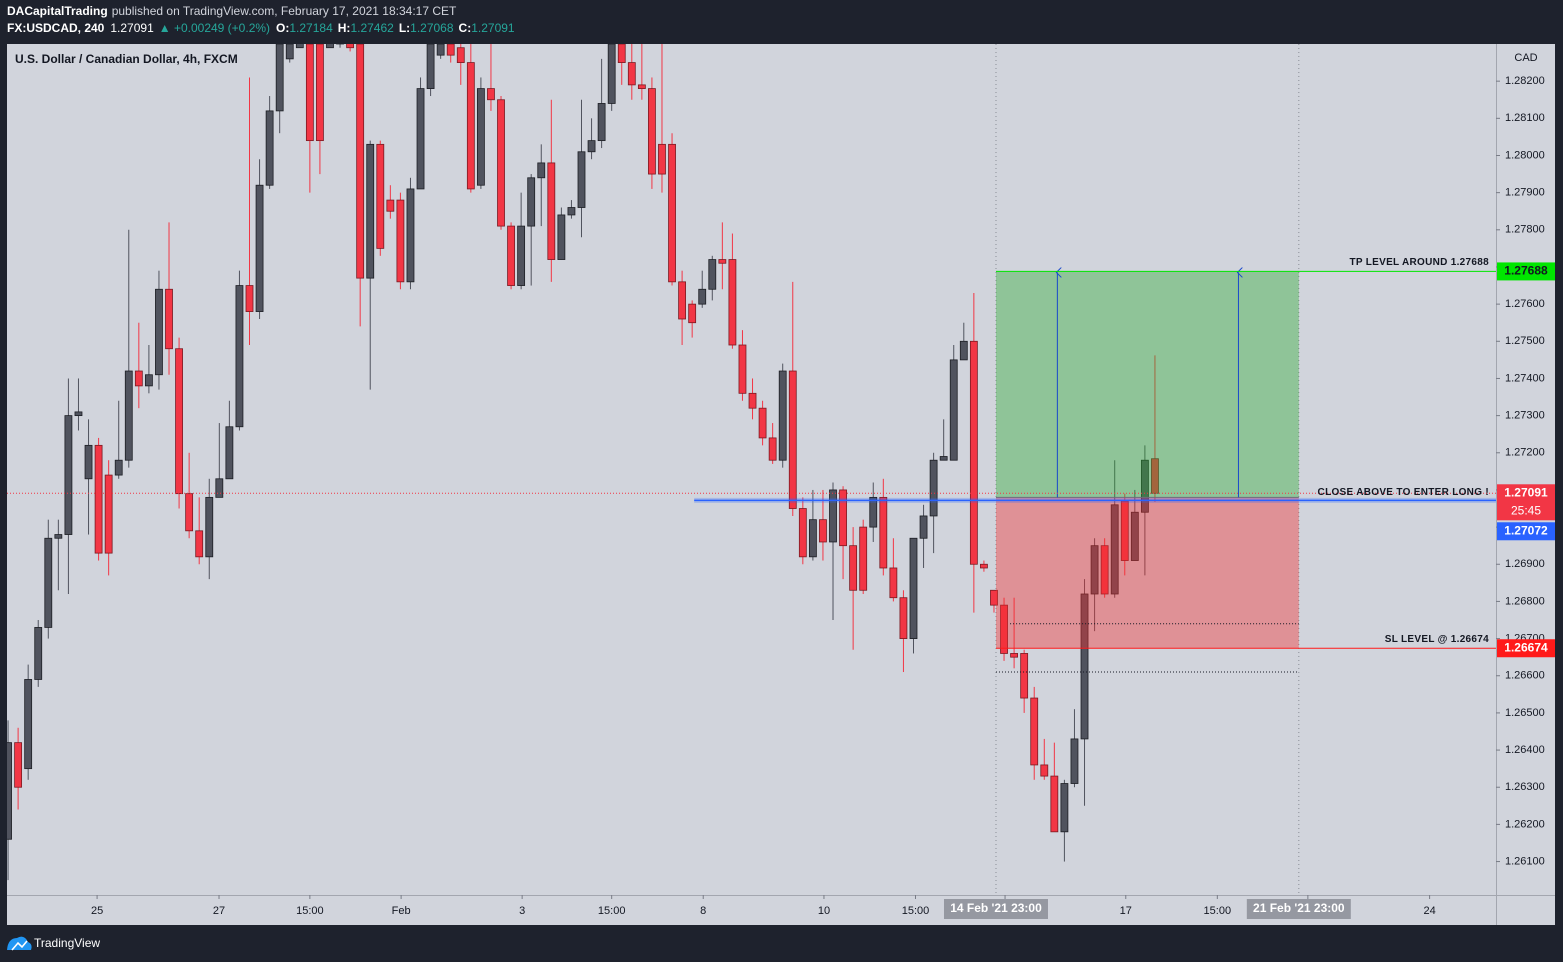 The height and width of the screenshot is (962, 1563). Describe the element at coordinates (1437, 639) in the screenshot. I see `sl-annotation: SL LEVEL @ 1.26674` at that location.